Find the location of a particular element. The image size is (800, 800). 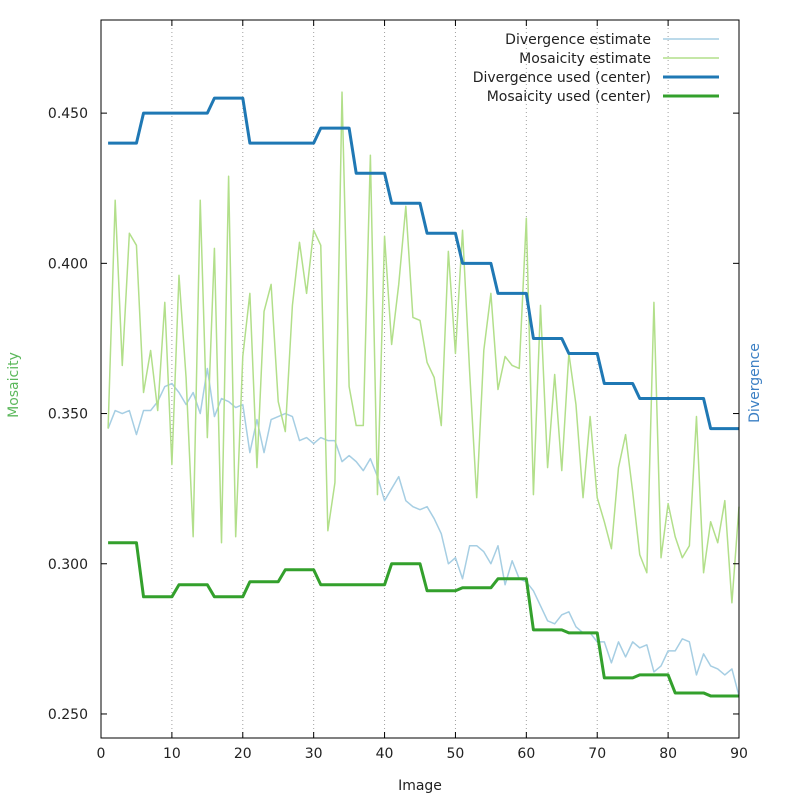

x-tick-label: 40 is located at coordinates (385, 754).